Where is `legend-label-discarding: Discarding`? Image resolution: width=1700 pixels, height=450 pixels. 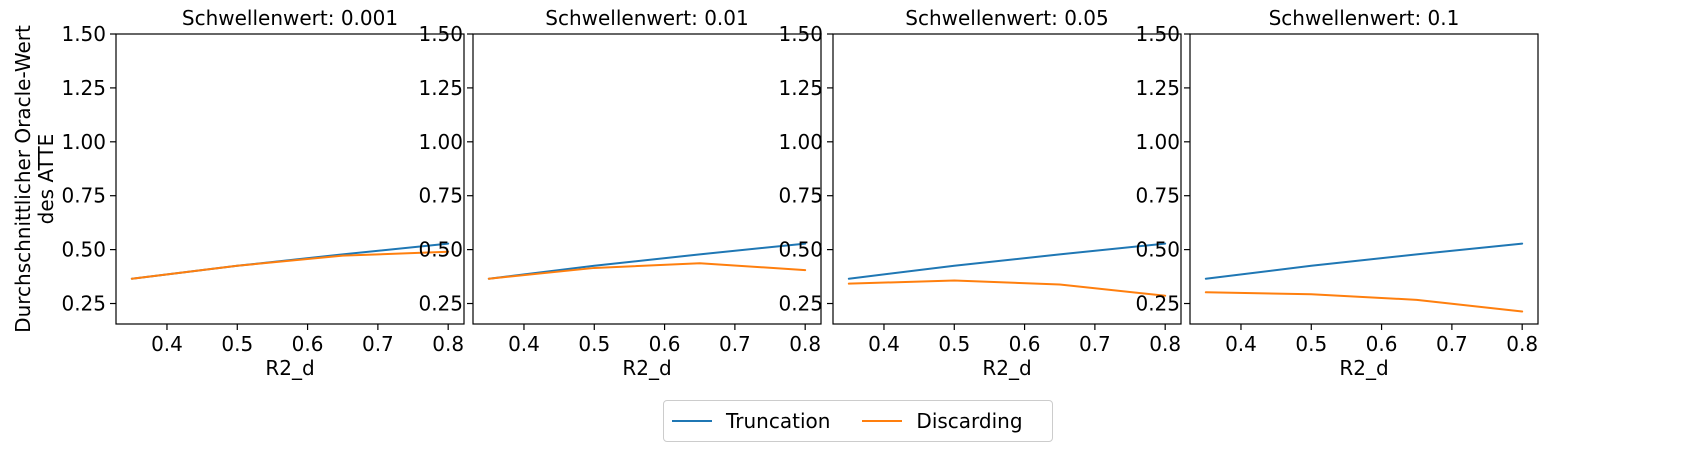
legend-label-discarding: Discarding is located at coordinates (969, 421).